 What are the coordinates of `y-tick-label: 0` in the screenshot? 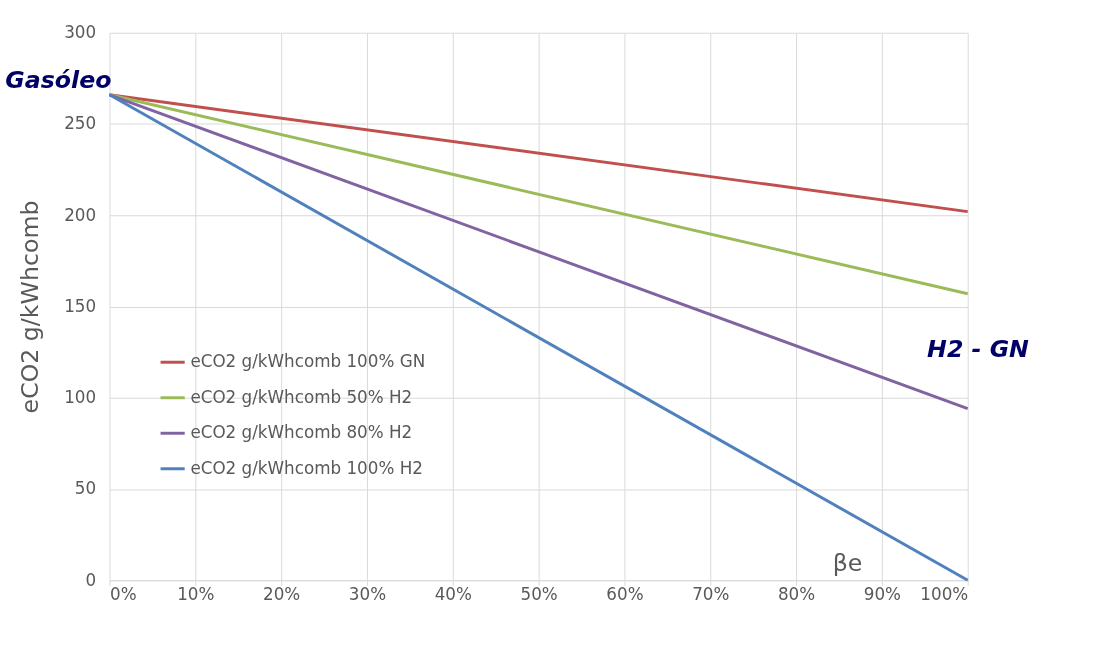 It's located at (91, 579).